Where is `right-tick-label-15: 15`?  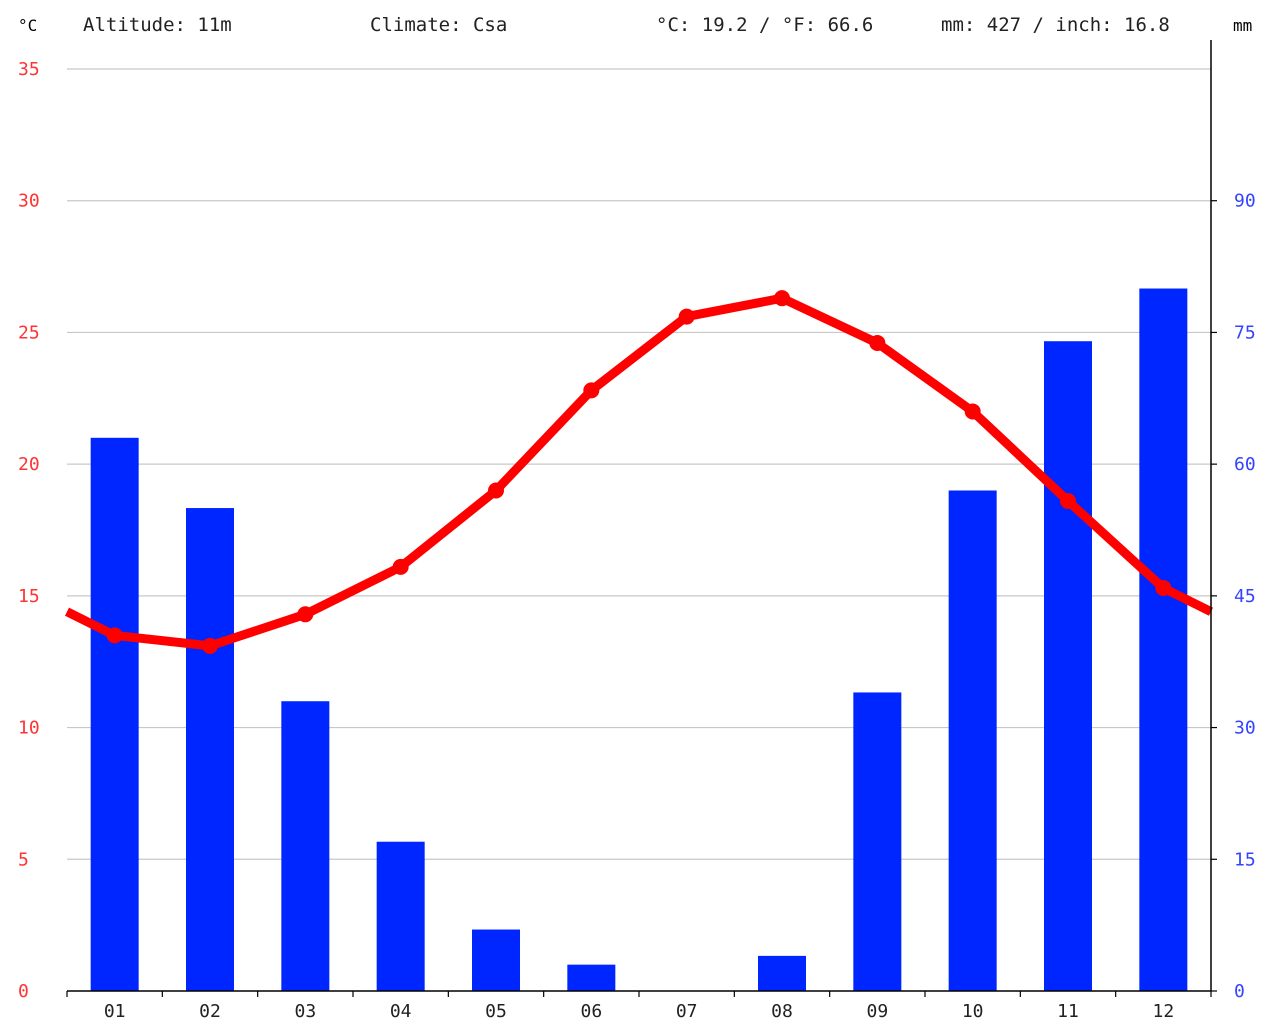 right-tick-label-15: 15 is located at coordinates (1245, 859).